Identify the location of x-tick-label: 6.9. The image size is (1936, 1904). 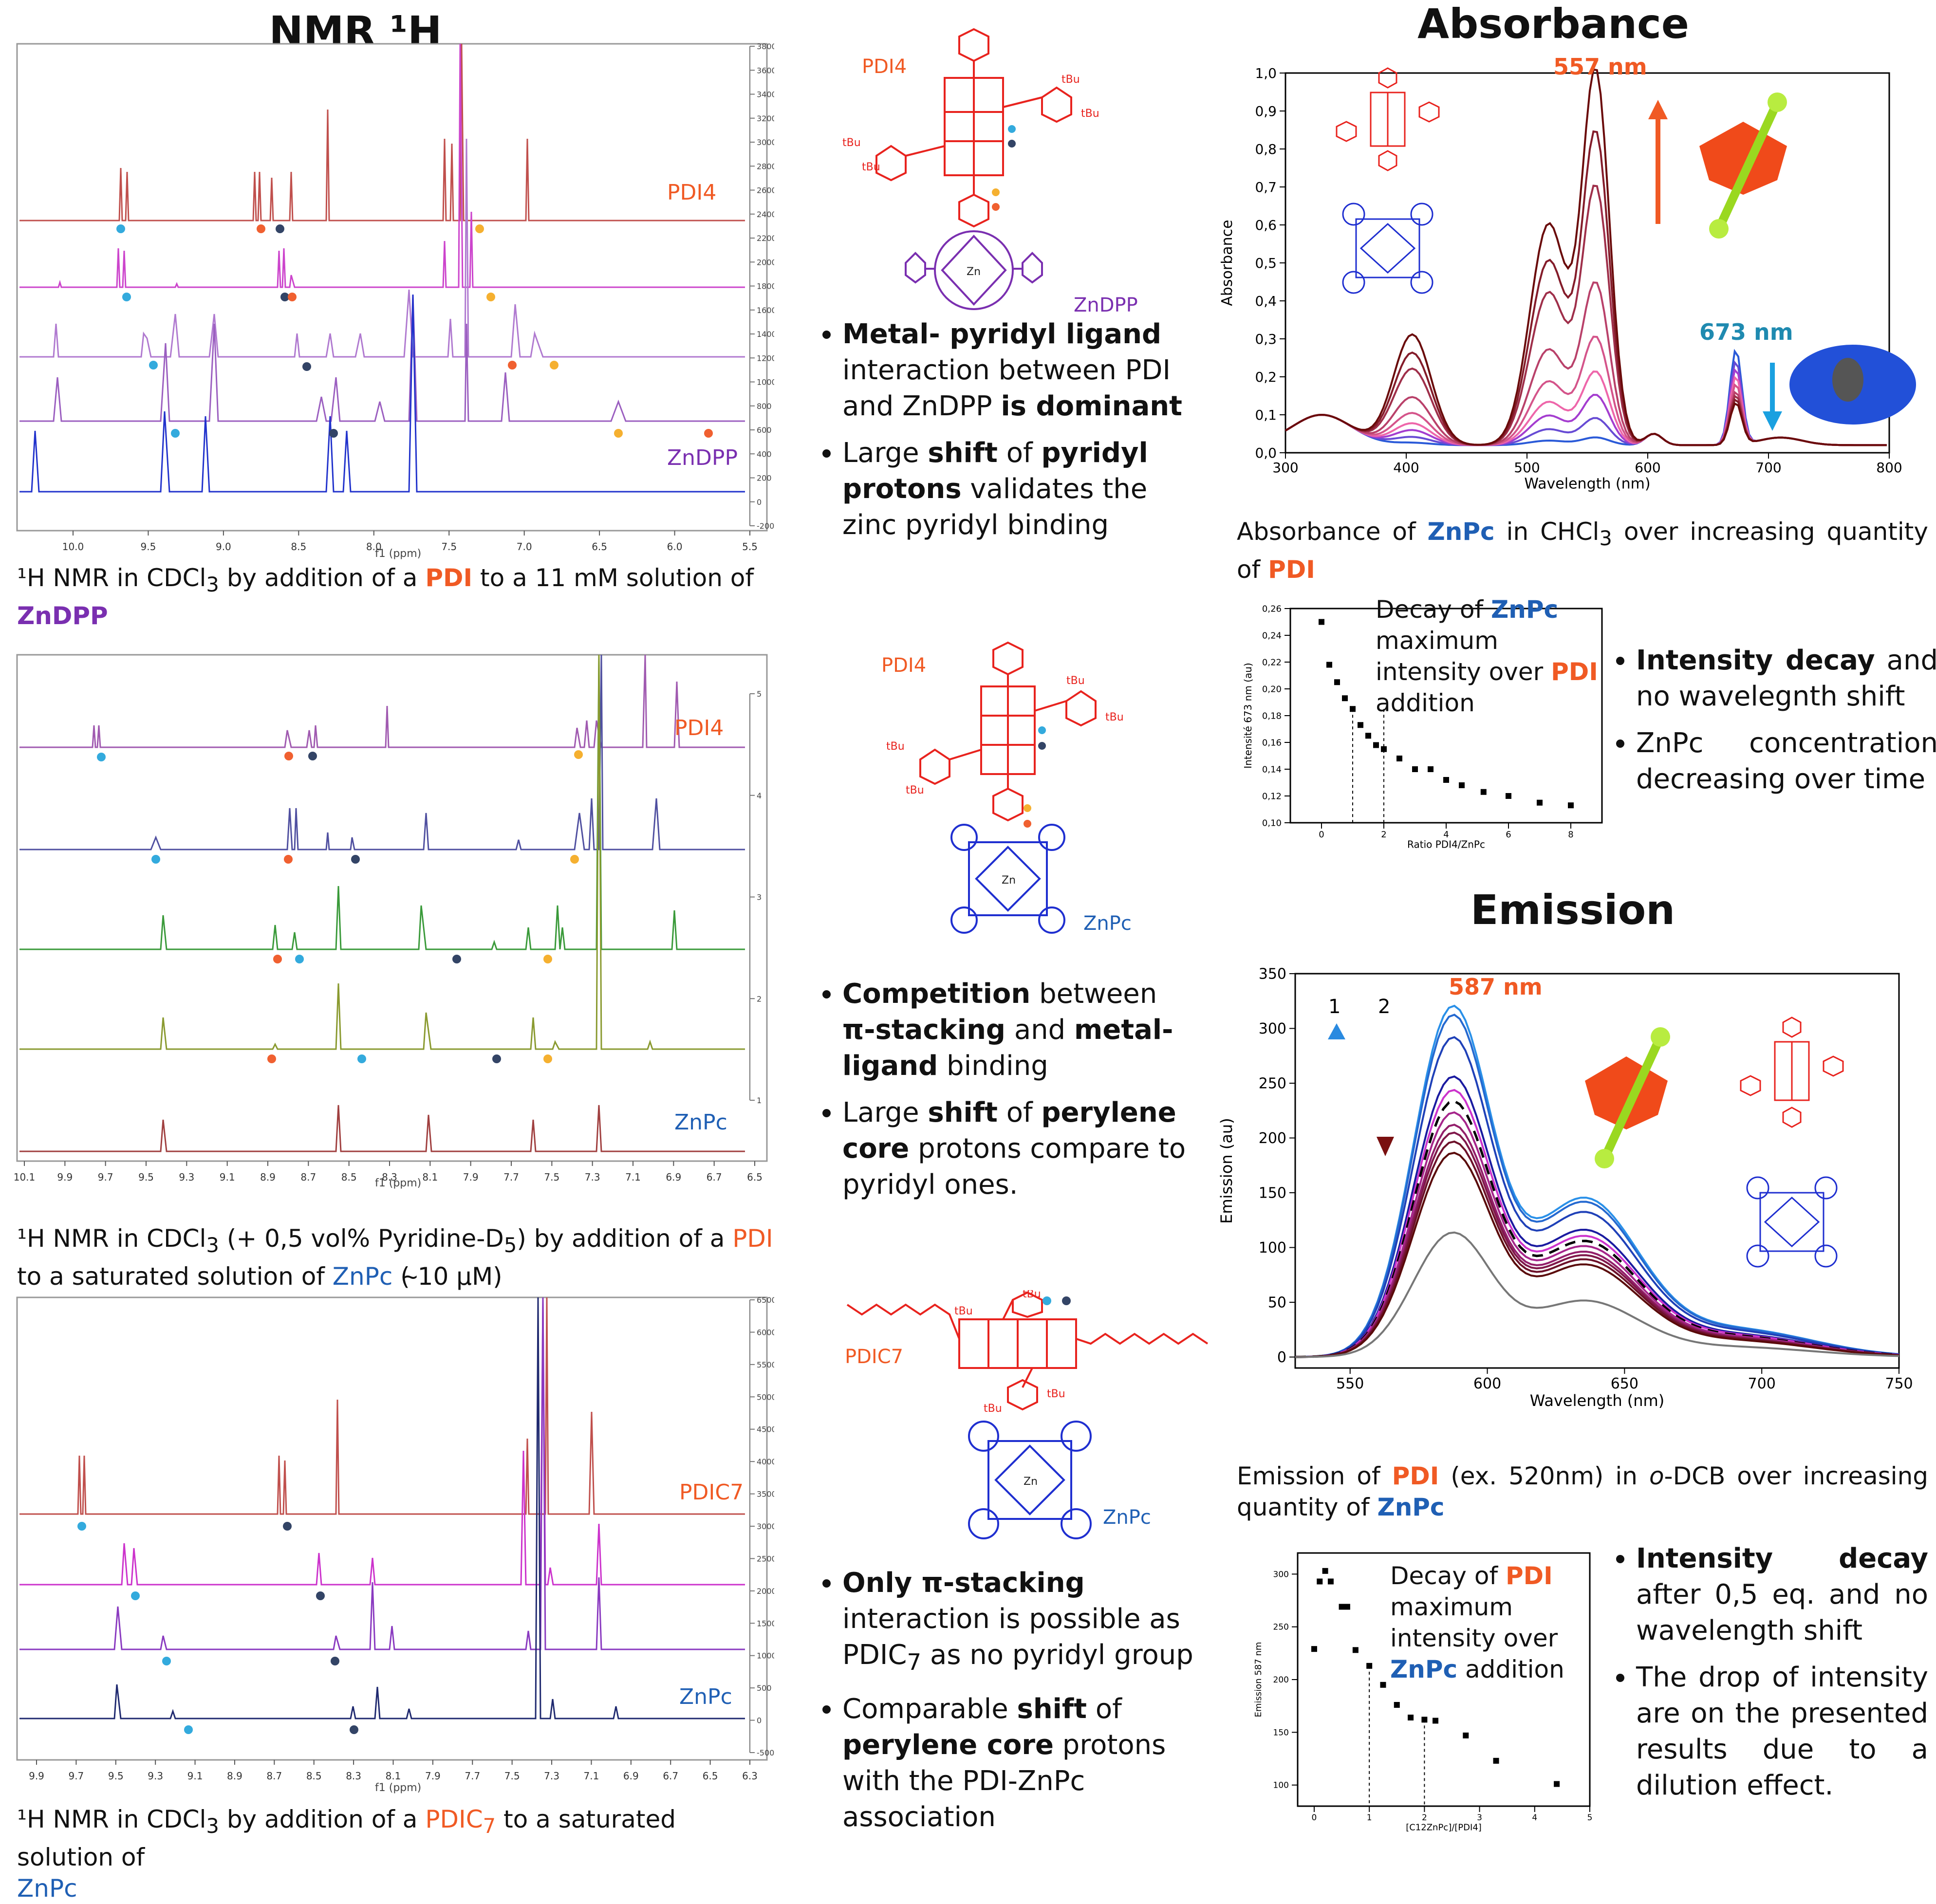
(631, 1776).